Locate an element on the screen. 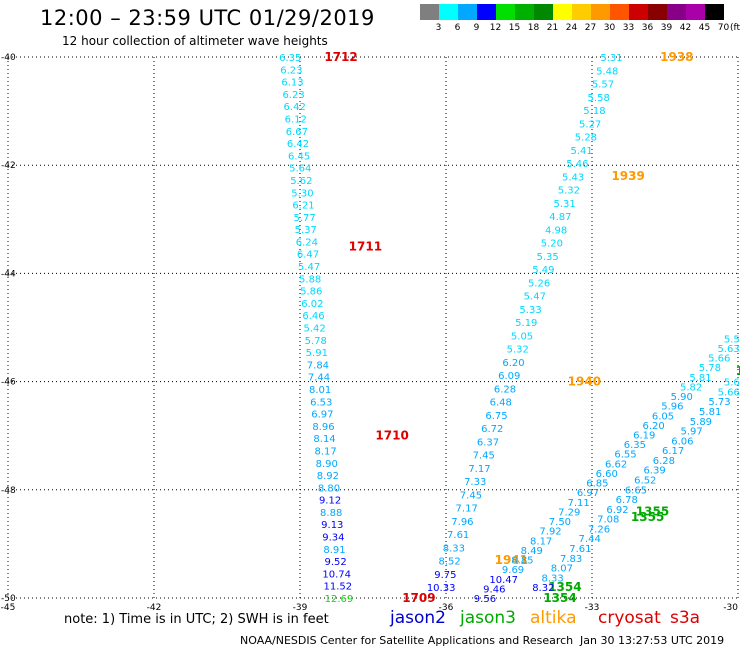 This screenshot has width=740, height=650. legend-label: 42 is located at coordinates (685, 28).